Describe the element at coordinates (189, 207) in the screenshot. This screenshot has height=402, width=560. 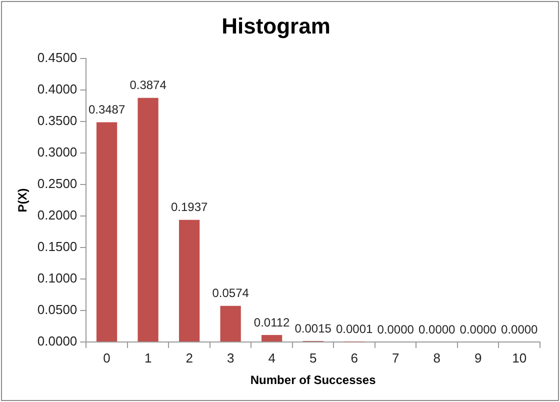
I see `data-label: 0.1937` at that location.